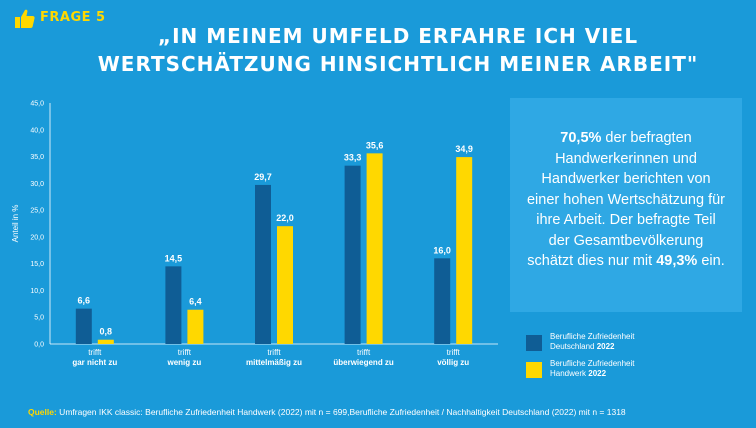 The width and height of the screenshot is (756, 428). What do you see at coordinates (592, 368) in the screenshot?
I see `legend-label: Berufliche Zufriedenheit Handwerk 2022` at bounding box center [592, 368].